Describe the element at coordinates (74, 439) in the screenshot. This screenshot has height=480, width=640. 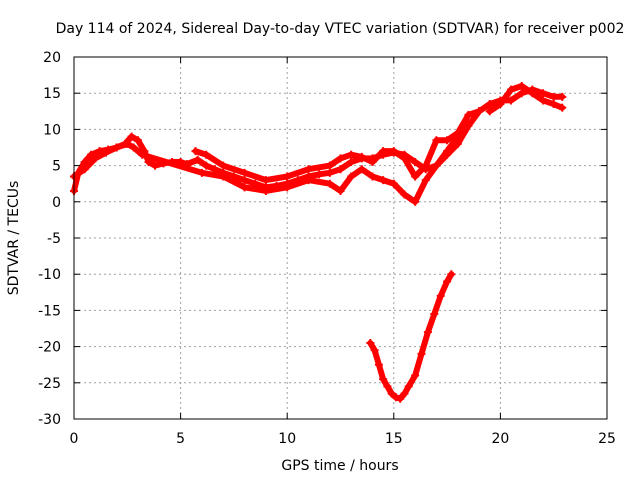
I see `x-tick-label: 0` at that location.